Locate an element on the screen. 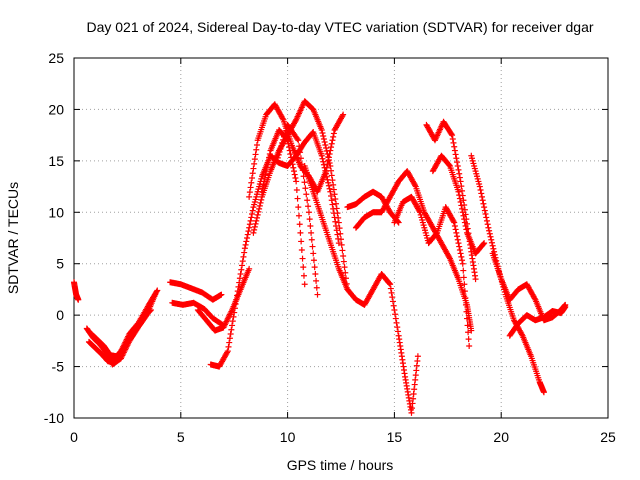 The height and width of the screenshot is (480, 640). series-sat-d is located at coordinates (121, 333).